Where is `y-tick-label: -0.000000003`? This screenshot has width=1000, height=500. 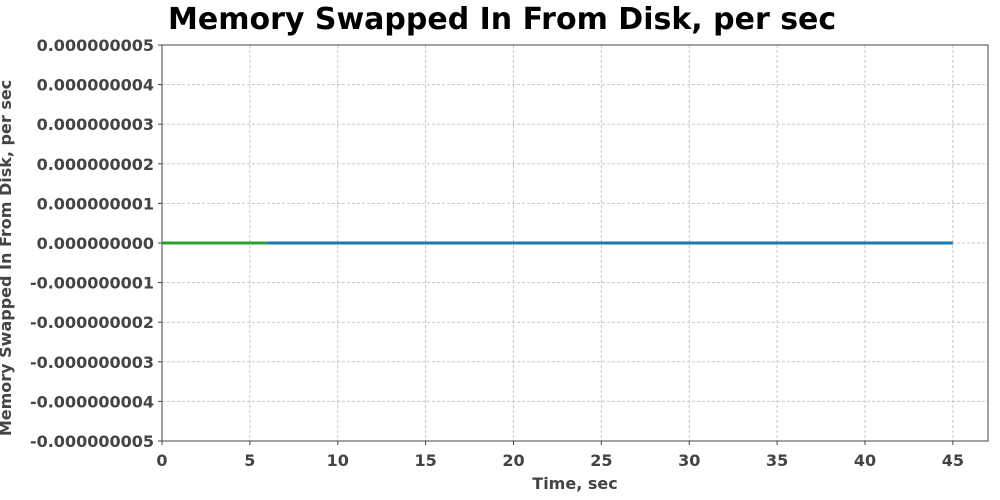
y-tick-label: -0.000000003 is located at coordinates (92, 362).